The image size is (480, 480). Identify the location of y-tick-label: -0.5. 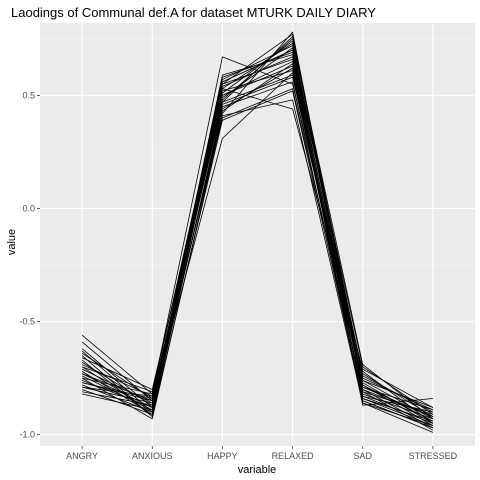
(27, 322).